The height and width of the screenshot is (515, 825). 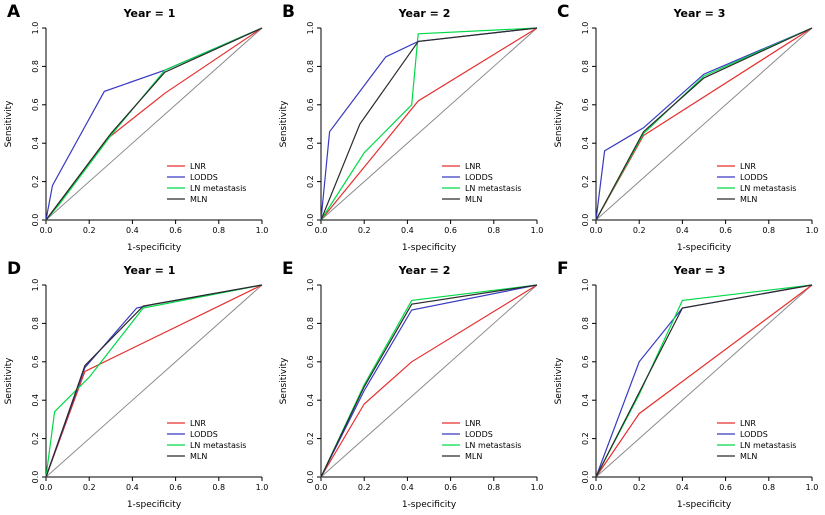 I want to click on chart-title: Year = 2, so click(x=424, y=270).